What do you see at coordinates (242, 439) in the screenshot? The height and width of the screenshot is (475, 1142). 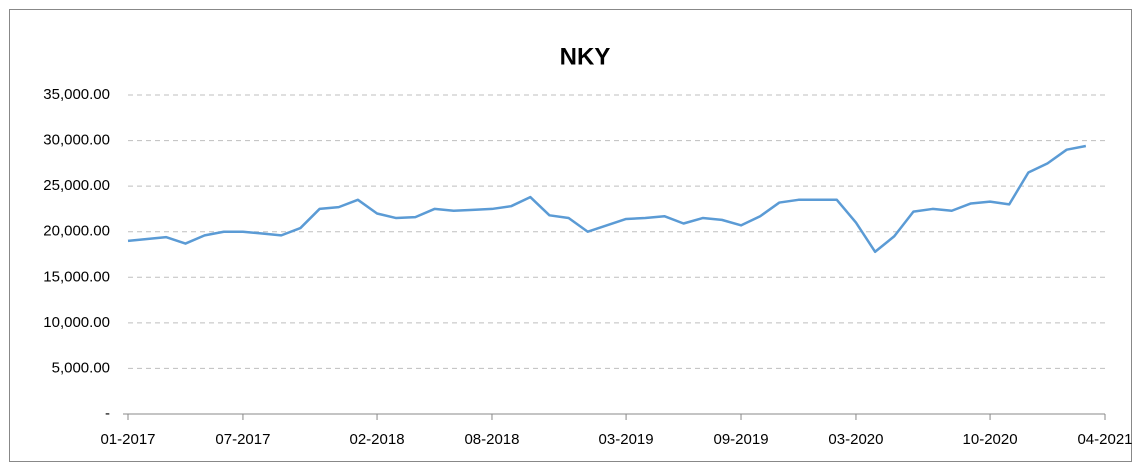 I see `x-tick-label: 07-2017` at bounding box center [242, 439].